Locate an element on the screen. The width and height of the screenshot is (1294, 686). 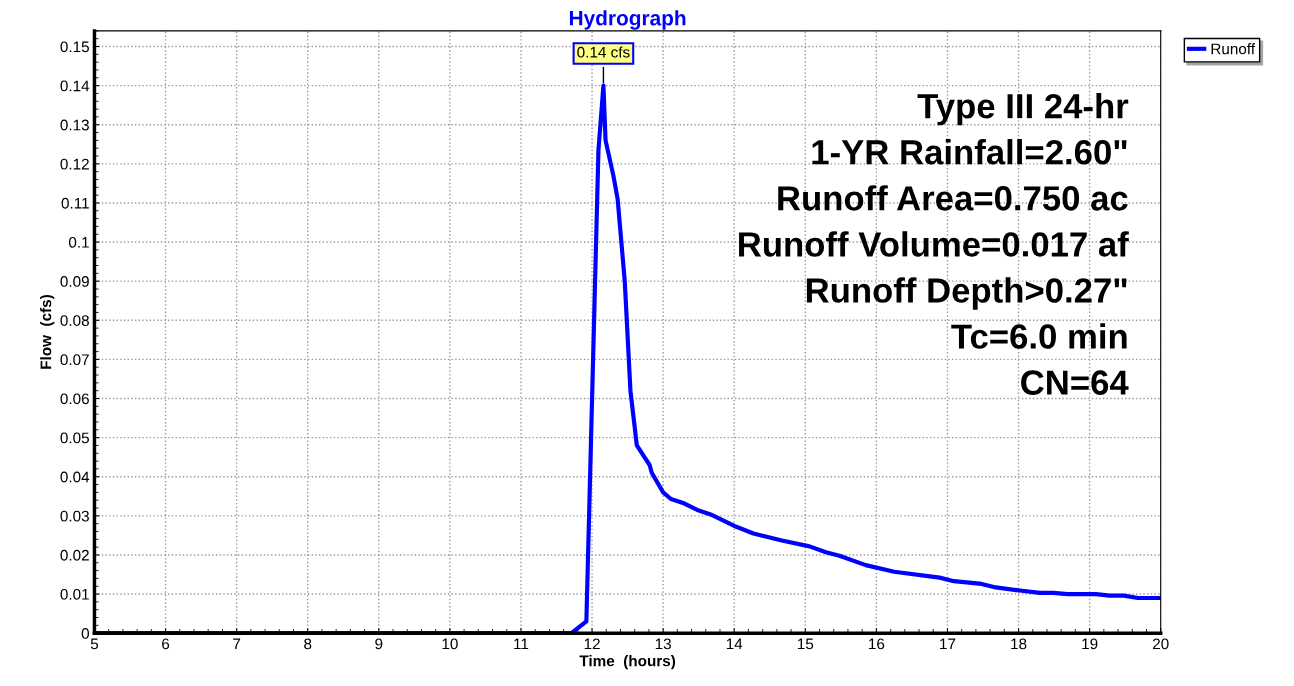
x-tick-label: 11 is located at coordinates (521, 644).